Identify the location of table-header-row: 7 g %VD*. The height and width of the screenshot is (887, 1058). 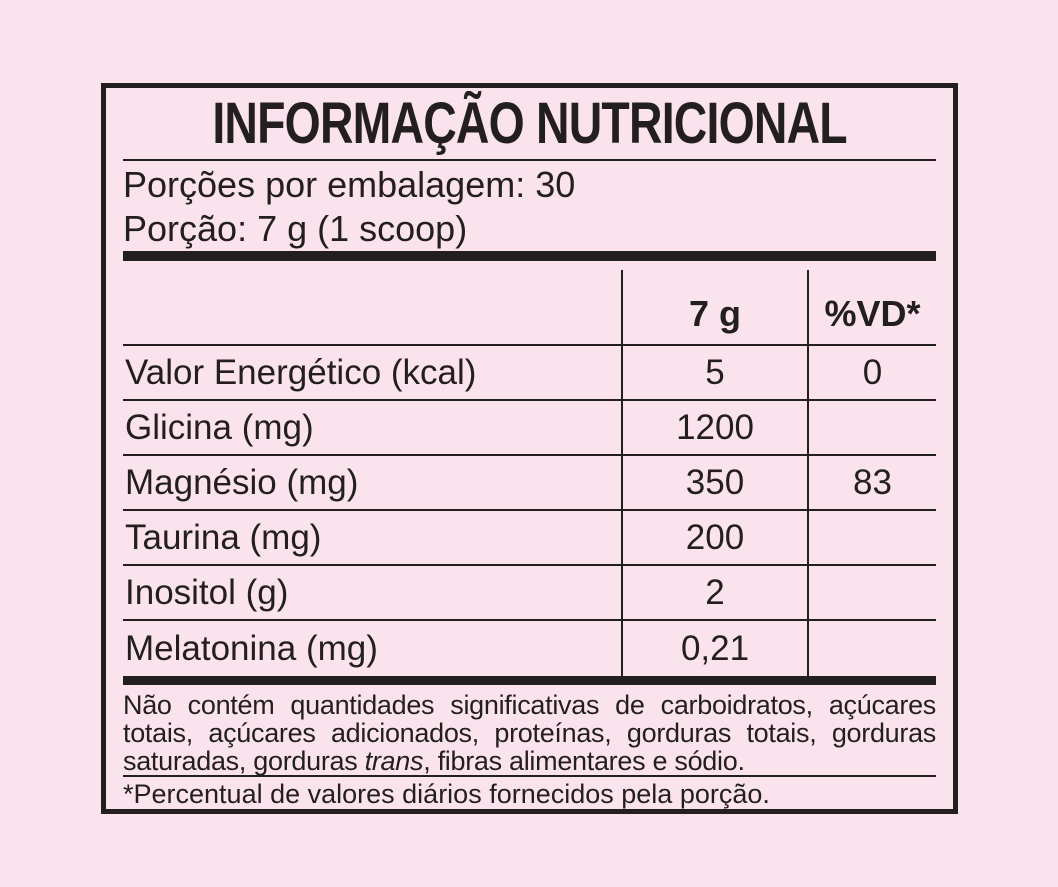
(529, 308).